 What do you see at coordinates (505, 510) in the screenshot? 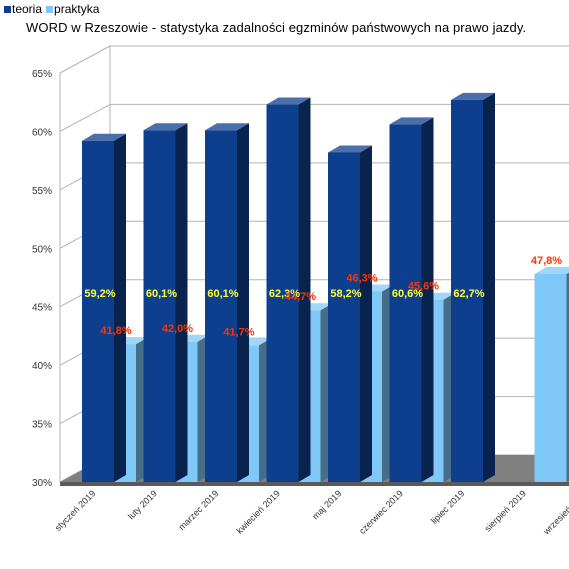
I see `x-tick-label: sierpień 2019` at bounding box center [505, 510].